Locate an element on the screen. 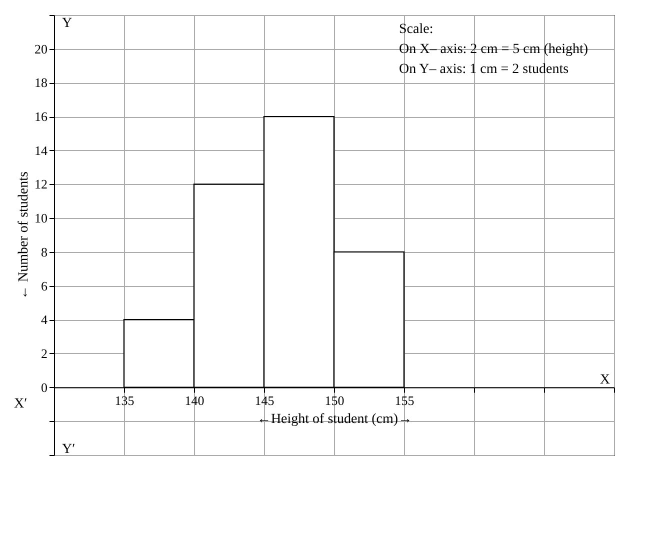 The image size is (662, 539). annotation: Y is located at coordinates (67, 23).